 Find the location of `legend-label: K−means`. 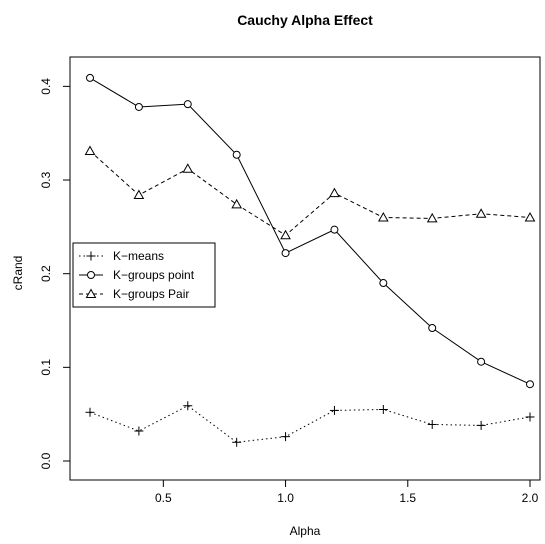

legend-label: K−means is located at coordinates (138, 256).